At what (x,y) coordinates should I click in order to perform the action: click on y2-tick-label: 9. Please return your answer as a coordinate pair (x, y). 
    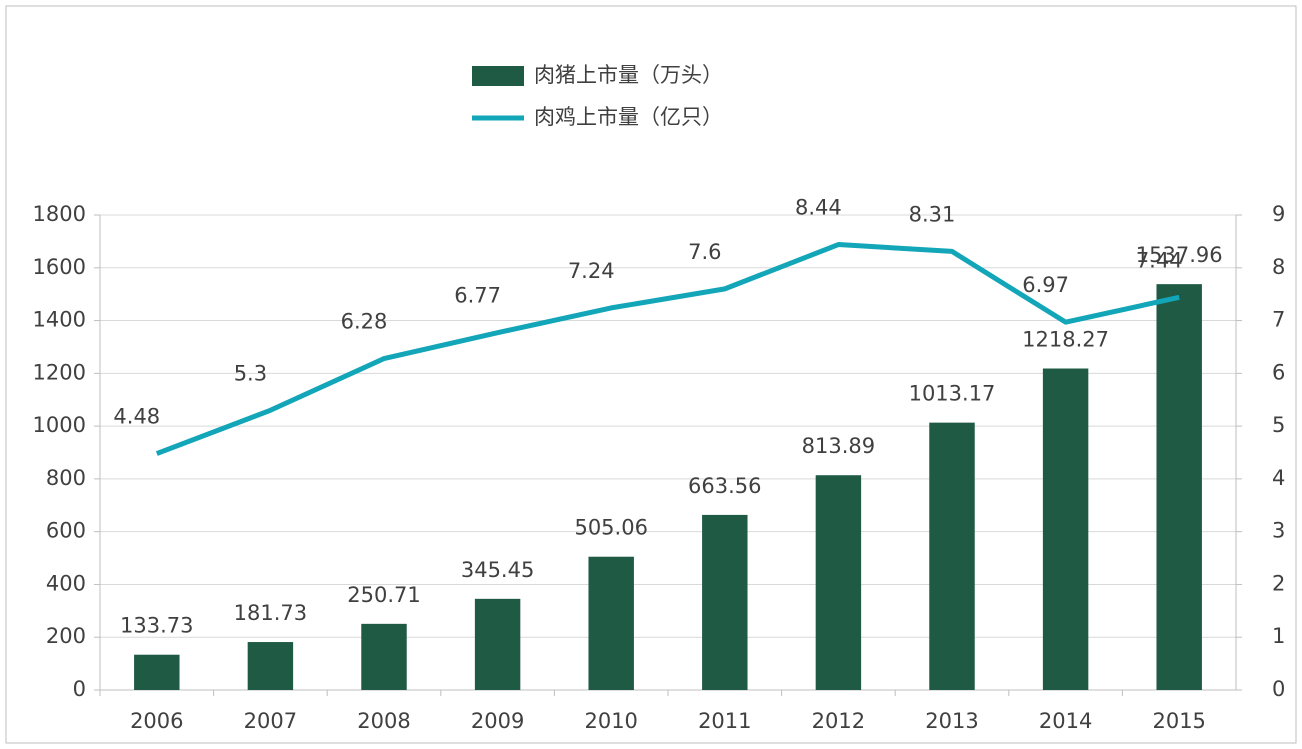
    Looking at the image, I should click on (1278, 214).